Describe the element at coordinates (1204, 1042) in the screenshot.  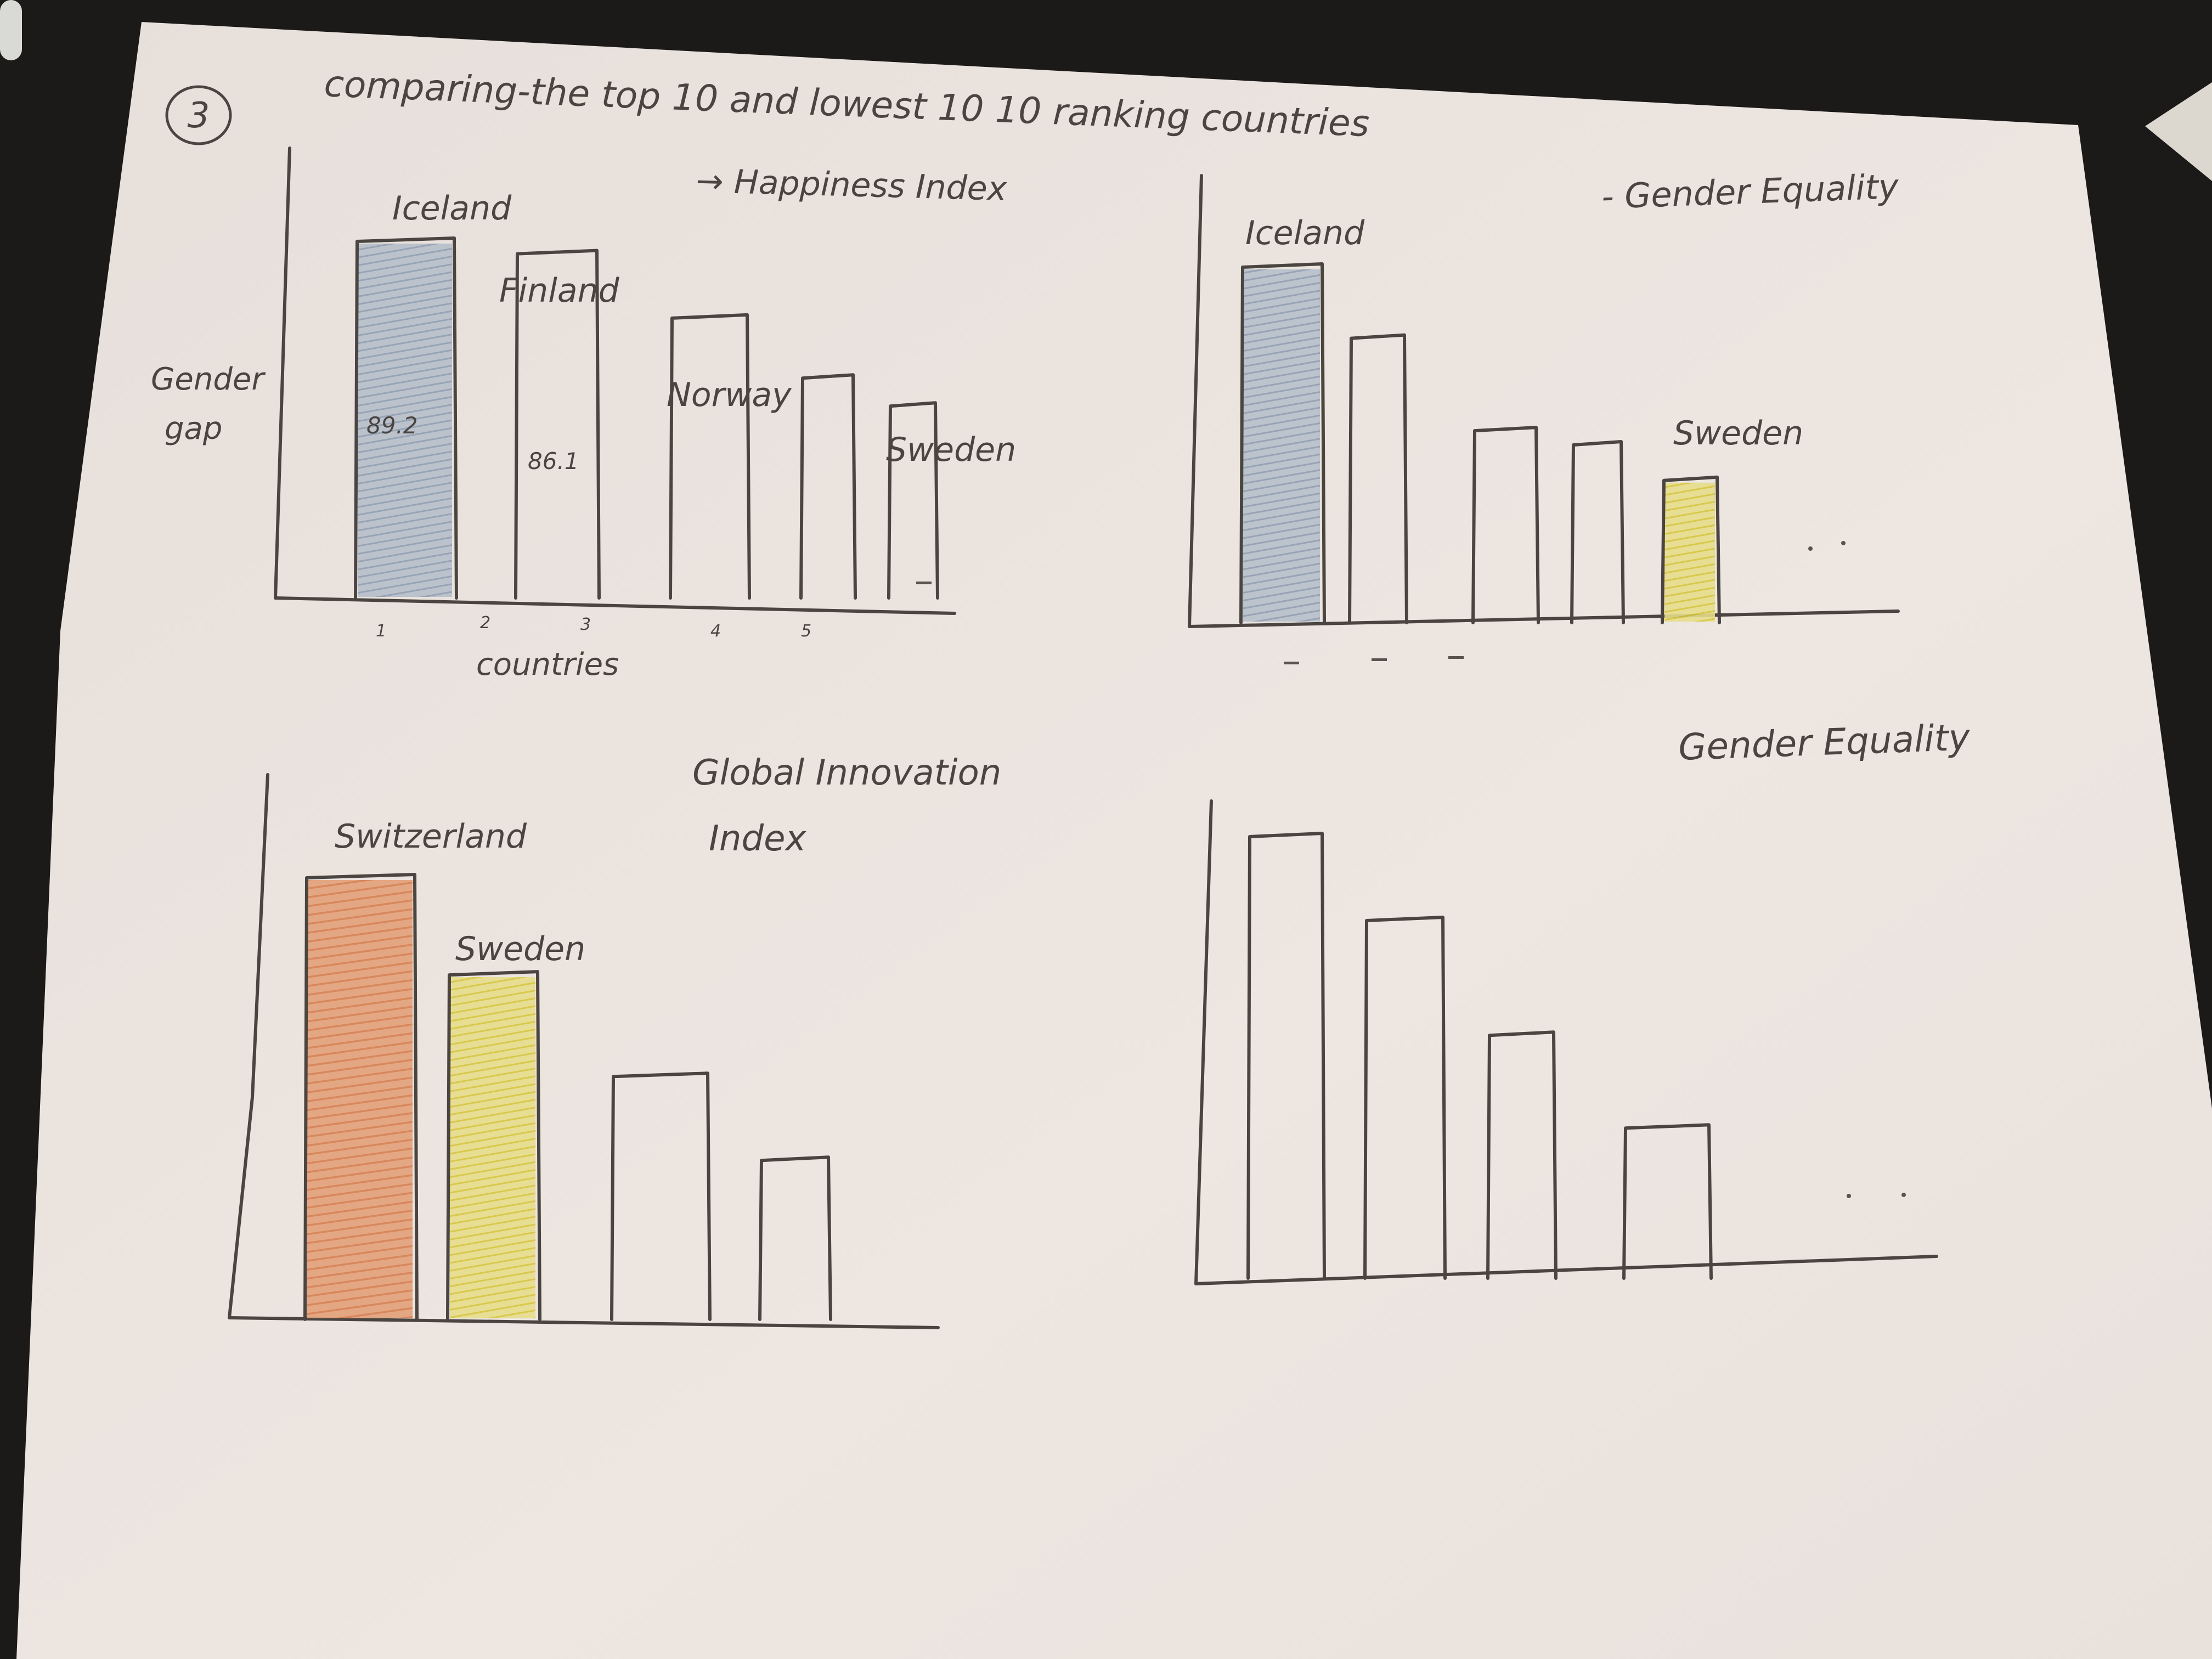
I see `gender-bottom-y-axis` at that location.